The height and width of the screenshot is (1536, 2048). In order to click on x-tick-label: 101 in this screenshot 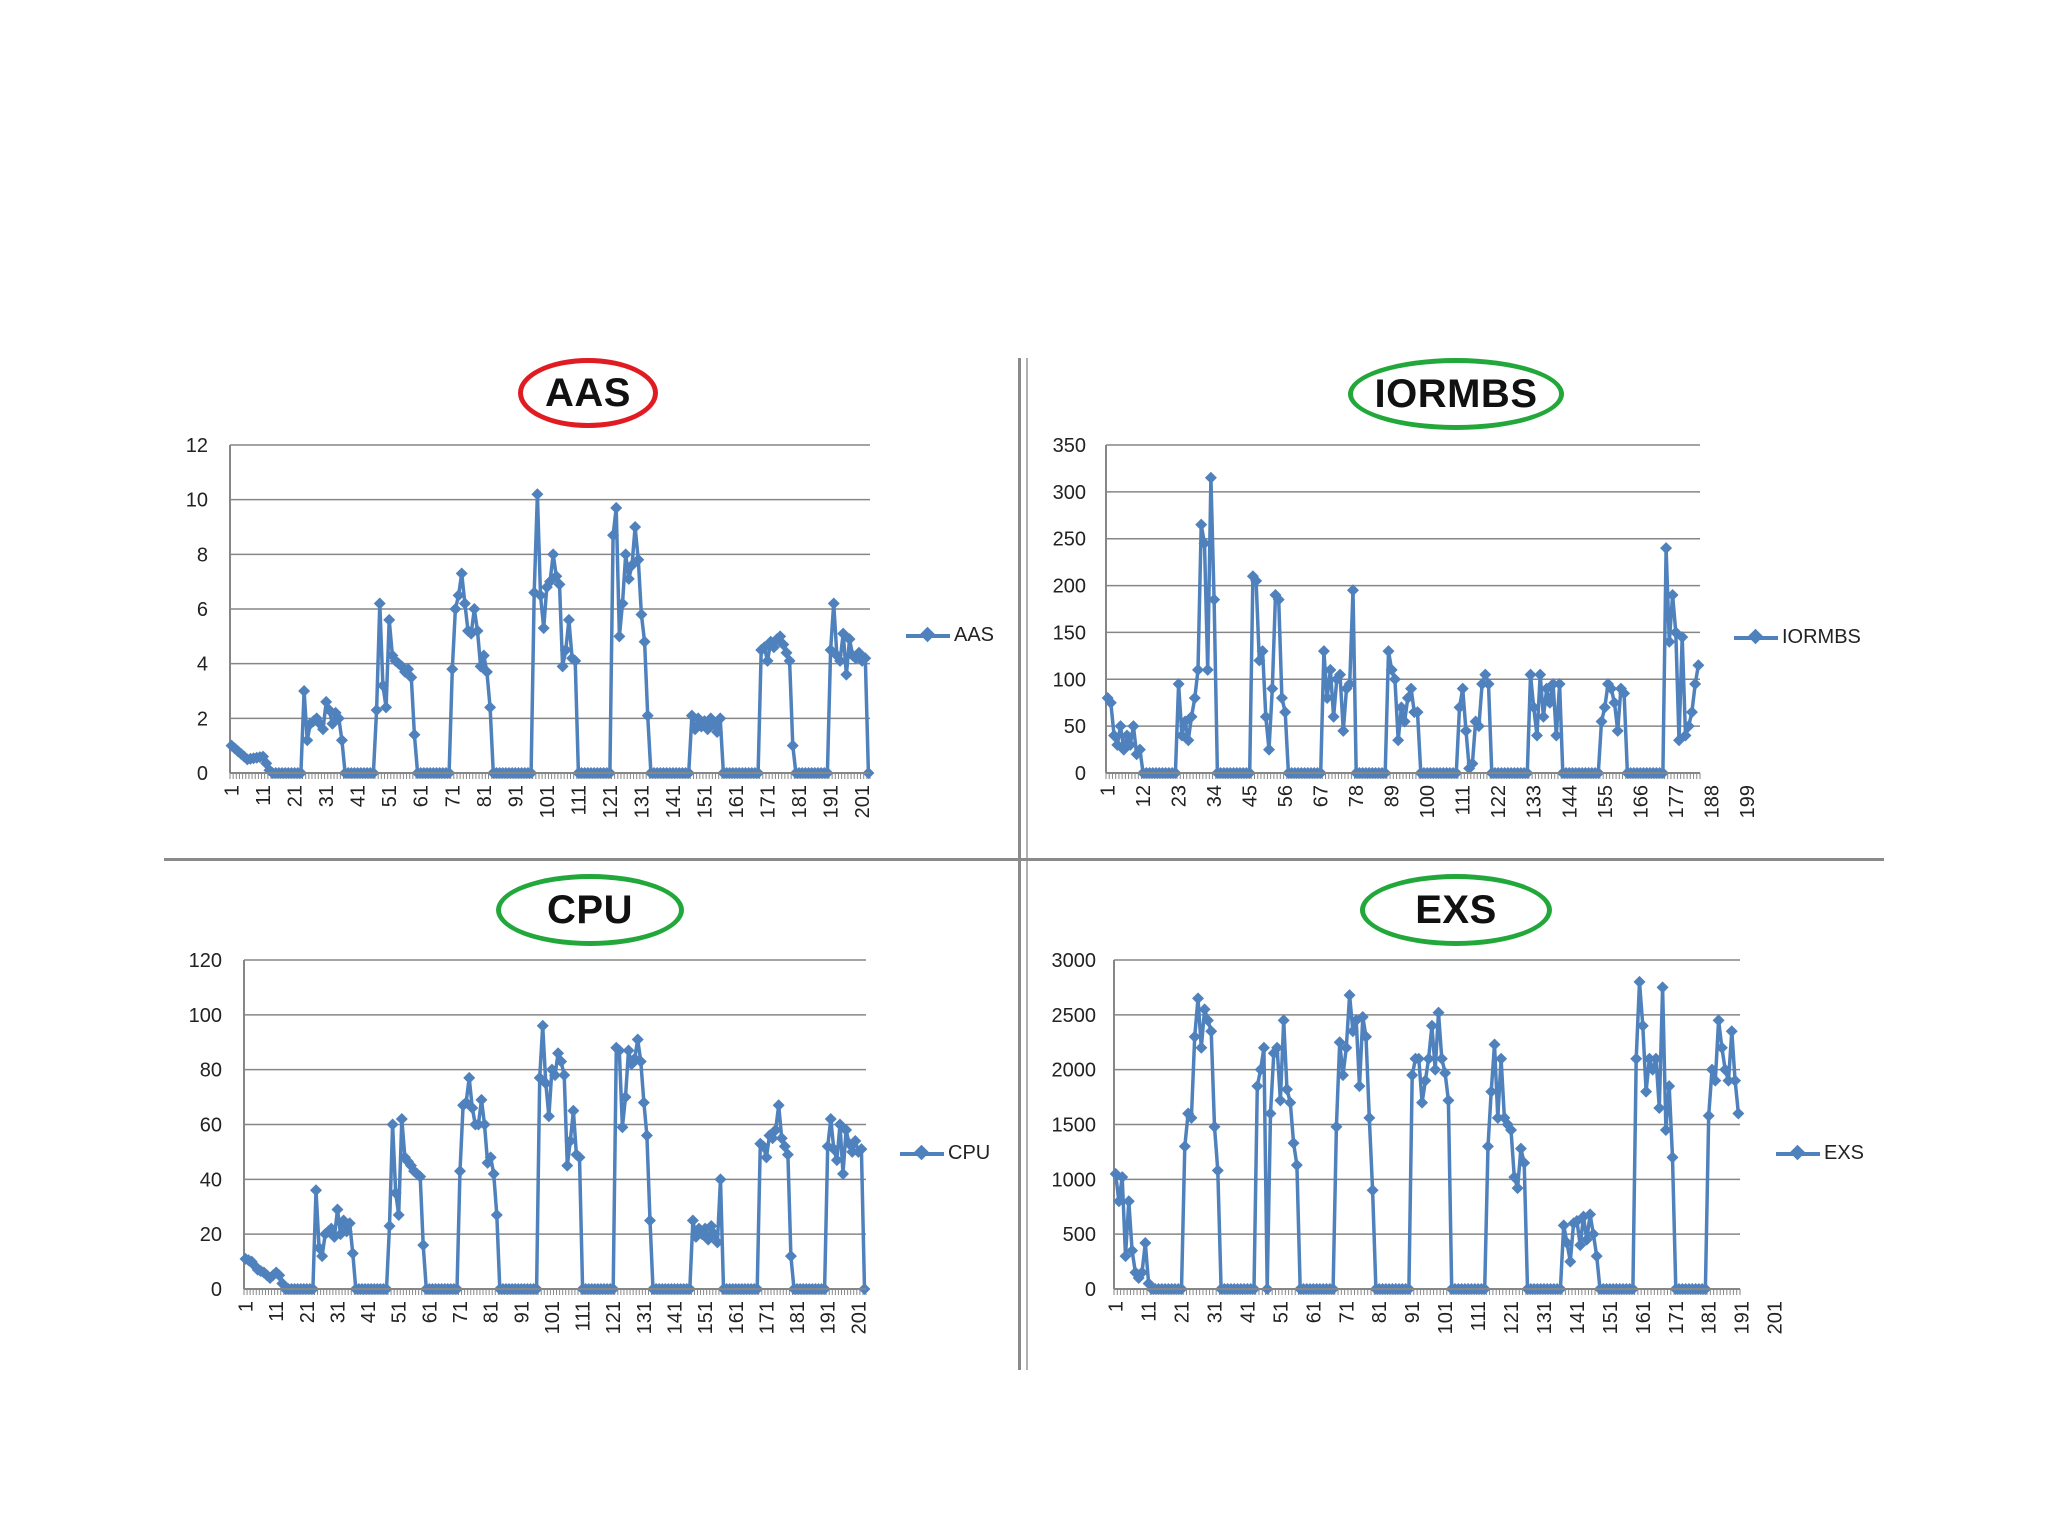, I will do `click(548, 801)`.